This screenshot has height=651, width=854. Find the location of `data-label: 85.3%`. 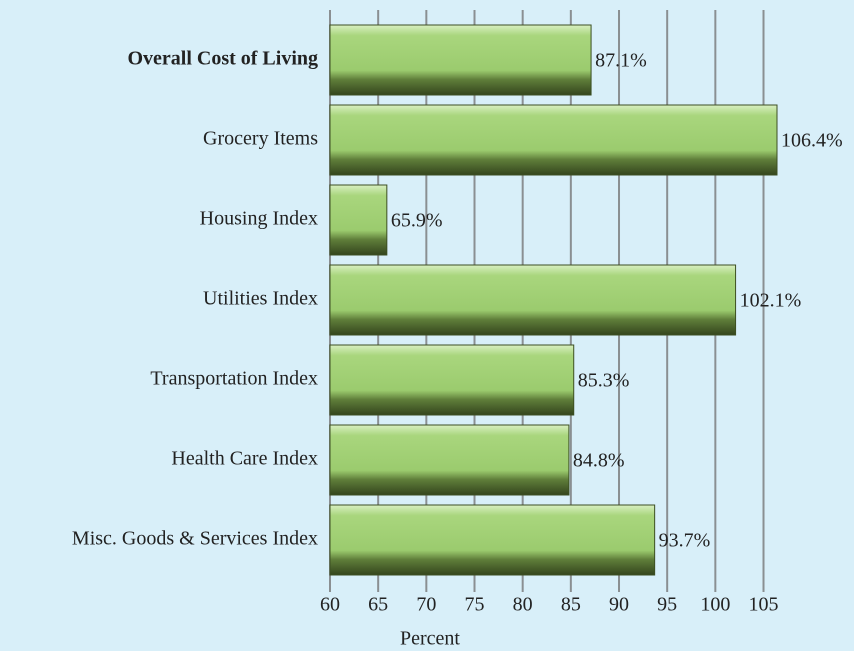

data-label: 85.3% is located at coordinates (604, 381).